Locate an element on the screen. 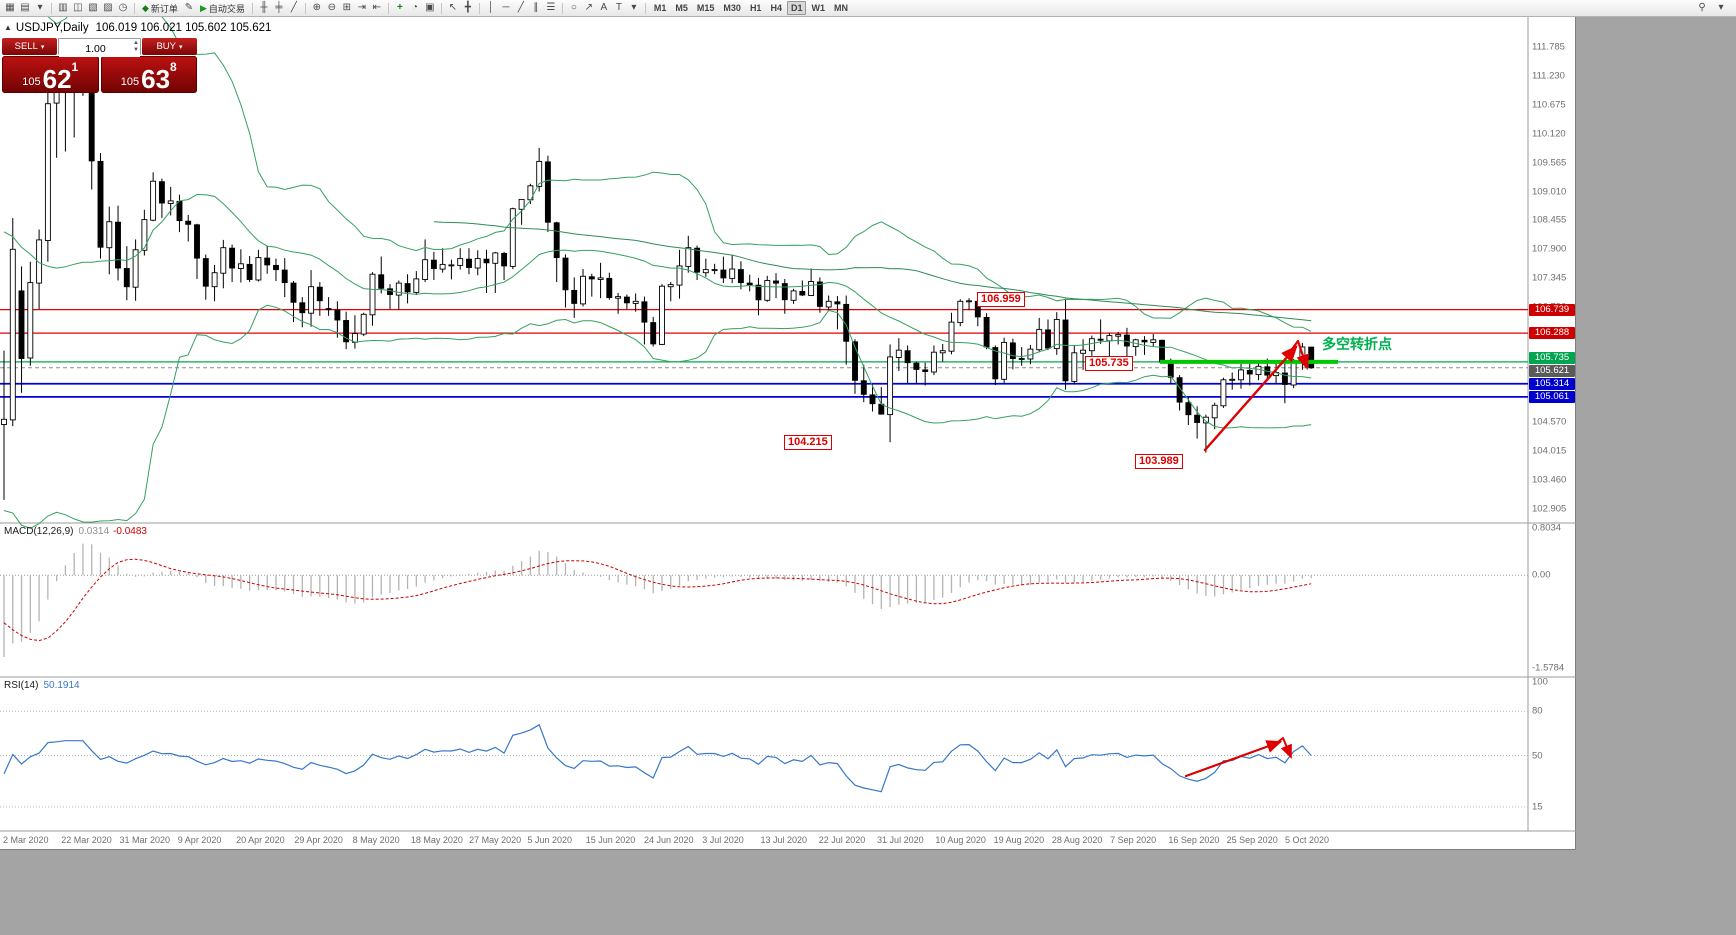 The width and height of the screenshot is (1736, 935). text-icon: A is located at coordinates (604, 7).